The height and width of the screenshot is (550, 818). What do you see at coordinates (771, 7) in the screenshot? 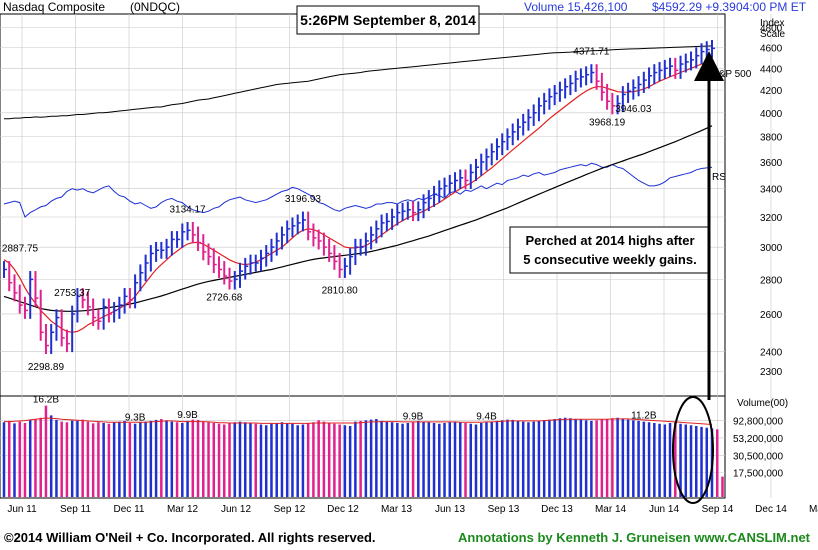
I see `quote-time: 04:00 PM ET` at bounding box center [771, 7].